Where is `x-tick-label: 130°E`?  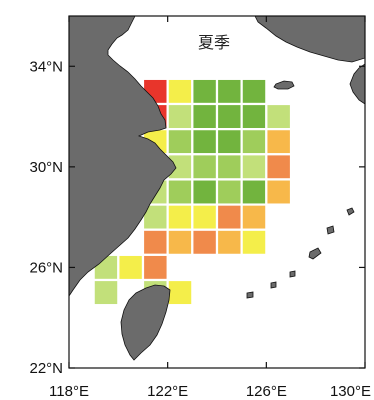 x-tick-label: 130°E is located at coordinates (350, 391).